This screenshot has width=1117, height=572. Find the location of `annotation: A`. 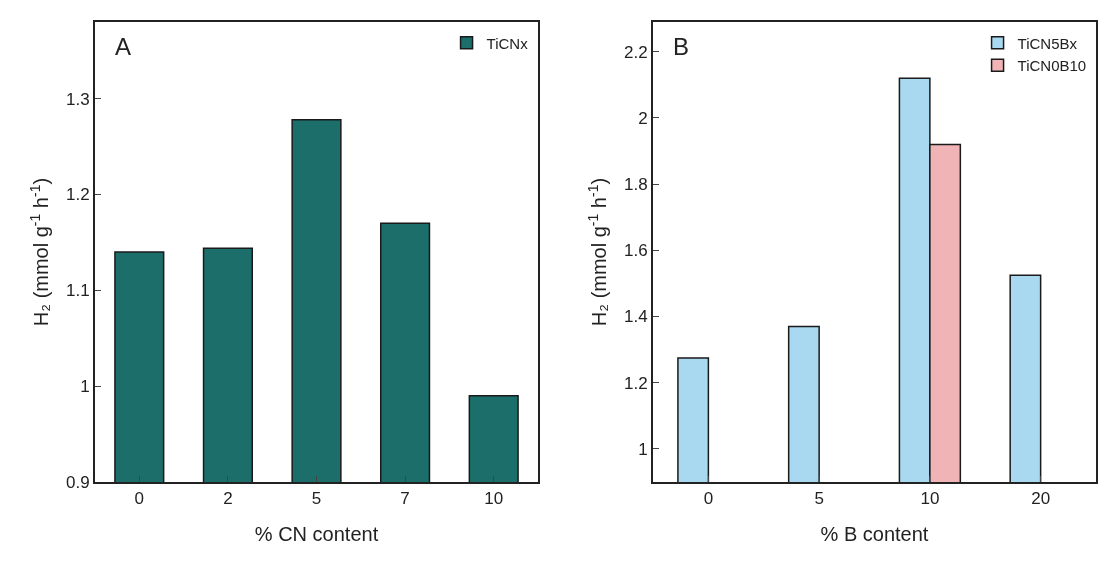

annotation: A is located at coordinates (123, 46).